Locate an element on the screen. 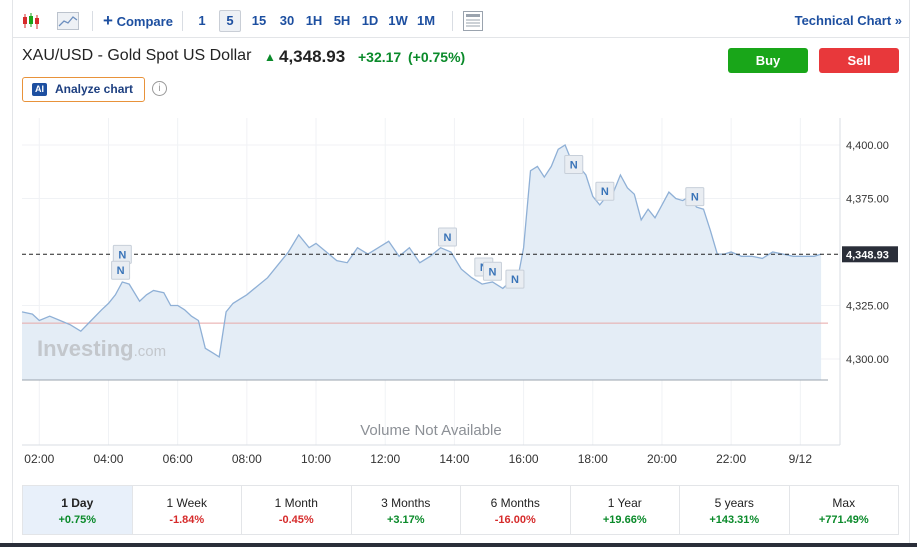  sell-button: Sell is located at coordinates (859, 60).